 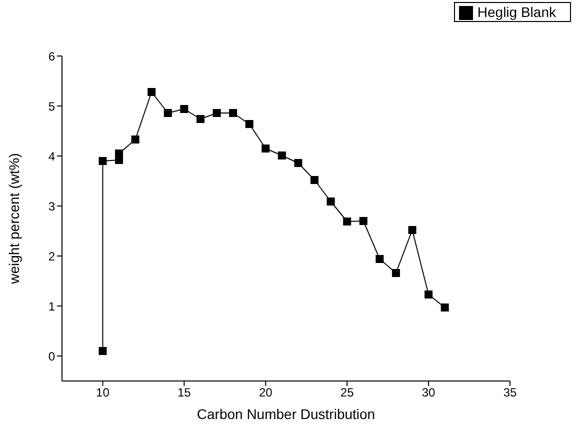 I want to click on x-tick-label: 35, so click(x=510, y=393).